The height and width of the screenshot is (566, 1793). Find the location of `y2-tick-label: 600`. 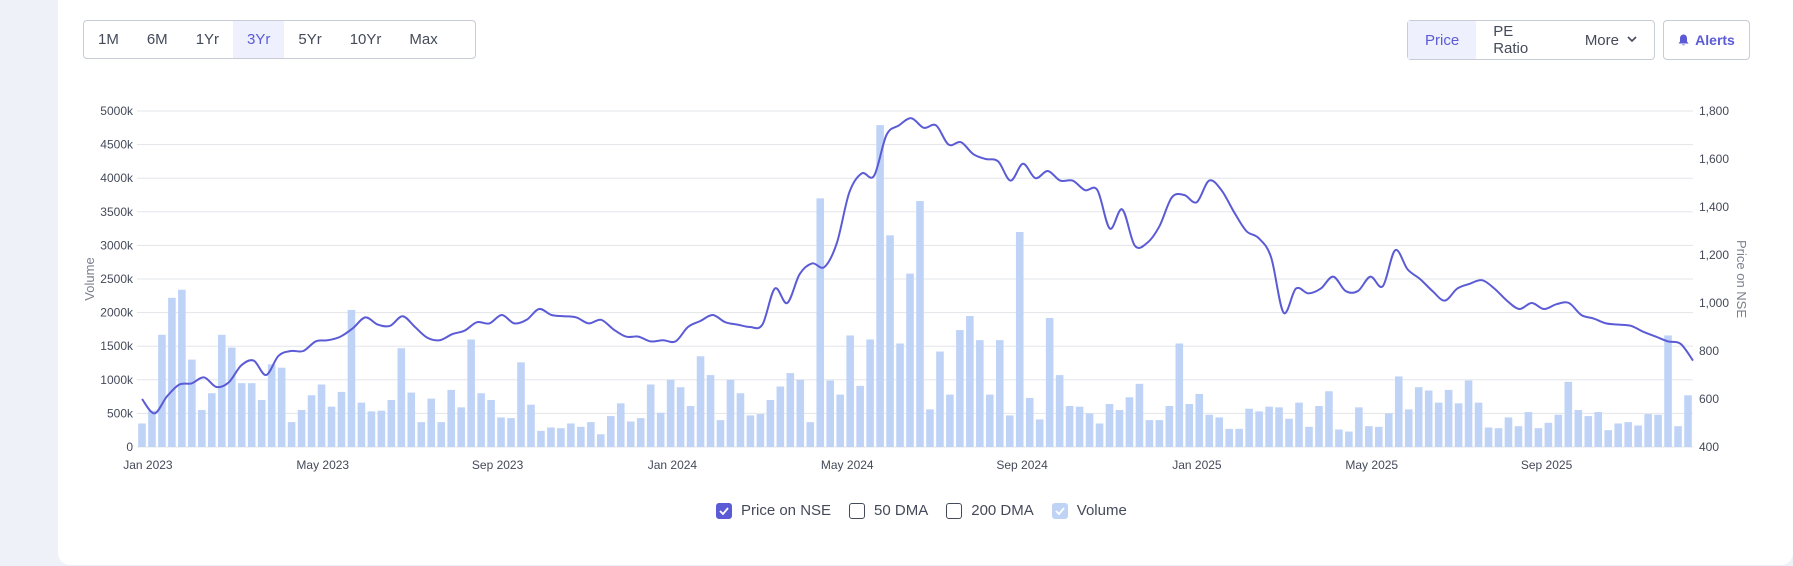

y2-tick-label: 600 is located at coordinates (1709, 399).